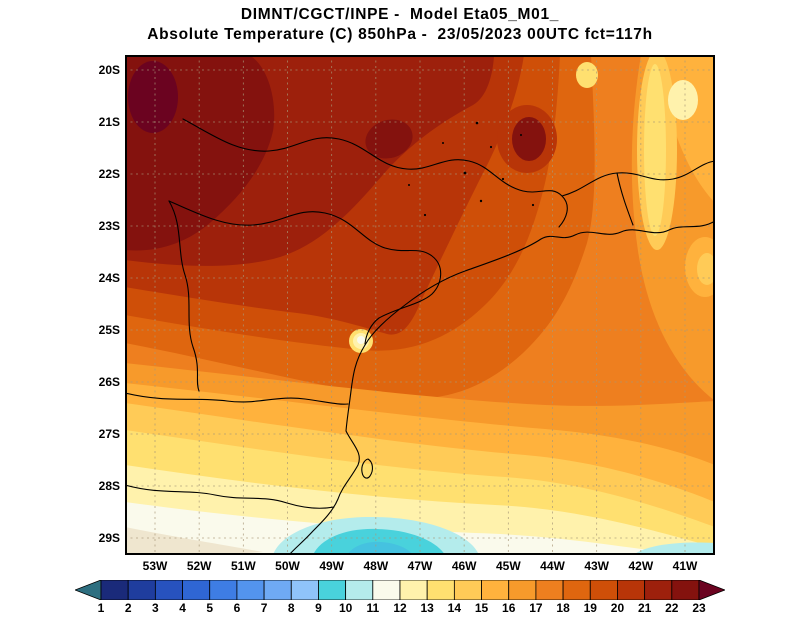 The width and height of the screenshot is (800, 618). Describe the element at coordinates (638, 178) in the screenshot. I see `state-border-mg-rj` at that location.